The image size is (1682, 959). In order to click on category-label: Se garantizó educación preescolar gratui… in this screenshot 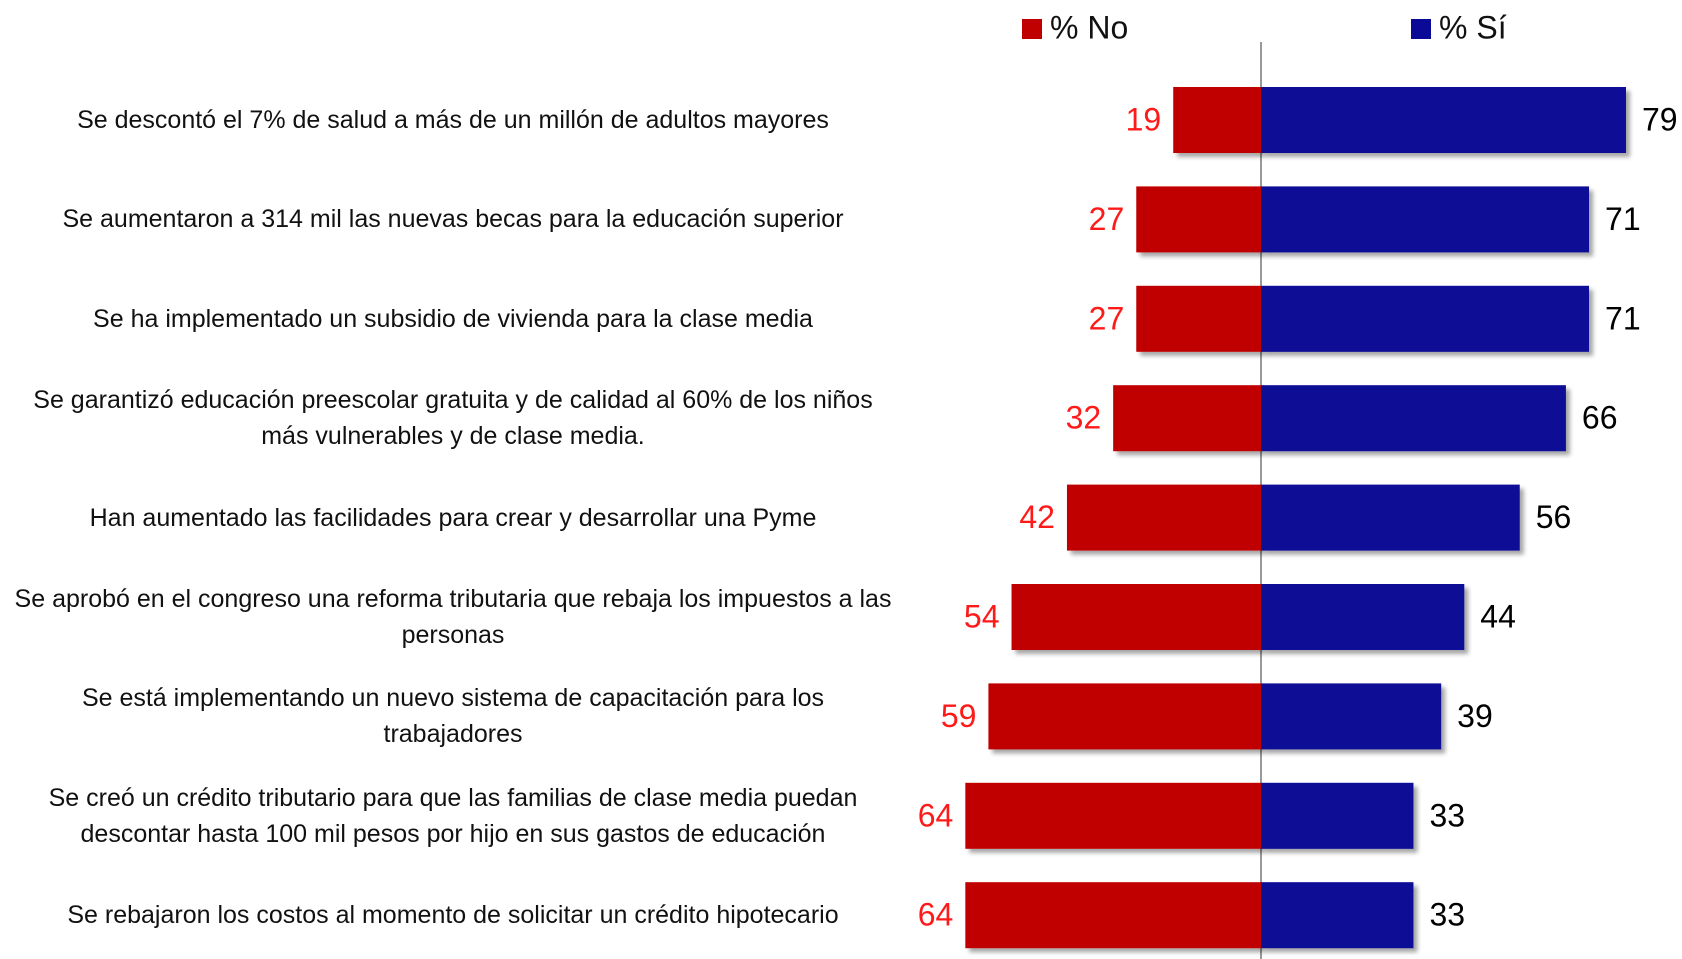, I will do `click(453, 418)`.